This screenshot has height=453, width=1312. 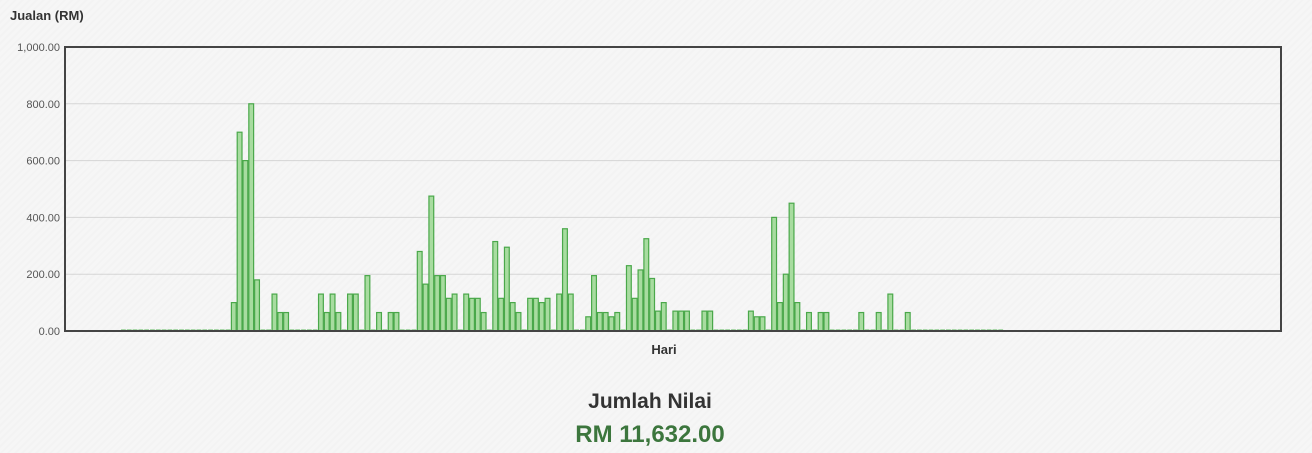 What do you see at coordinates (38, 48) in the screenshot?
I see `y-tick-label: 1,000.00` at bounding box center [38, 48].